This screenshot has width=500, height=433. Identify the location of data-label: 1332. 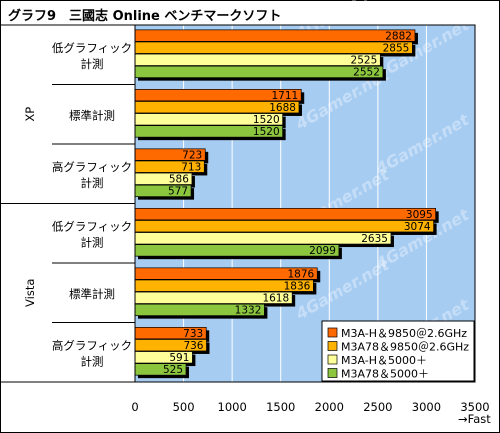
(248, 311).